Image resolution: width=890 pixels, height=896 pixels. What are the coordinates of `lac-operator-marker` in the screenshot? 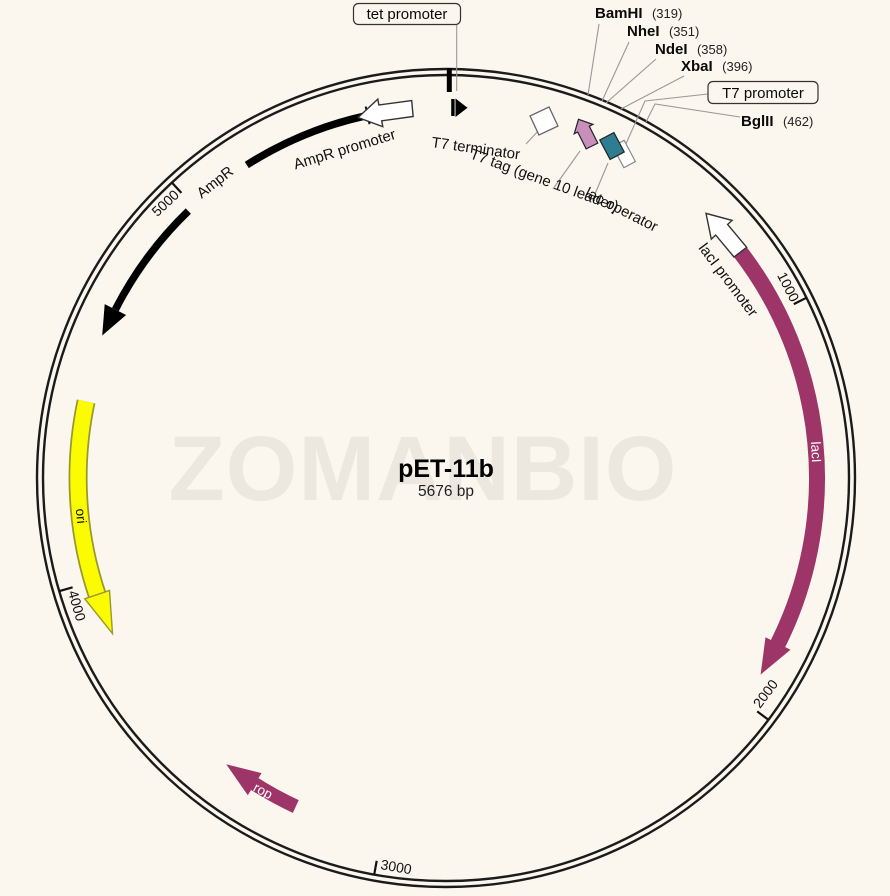 It's located at (612, 146).